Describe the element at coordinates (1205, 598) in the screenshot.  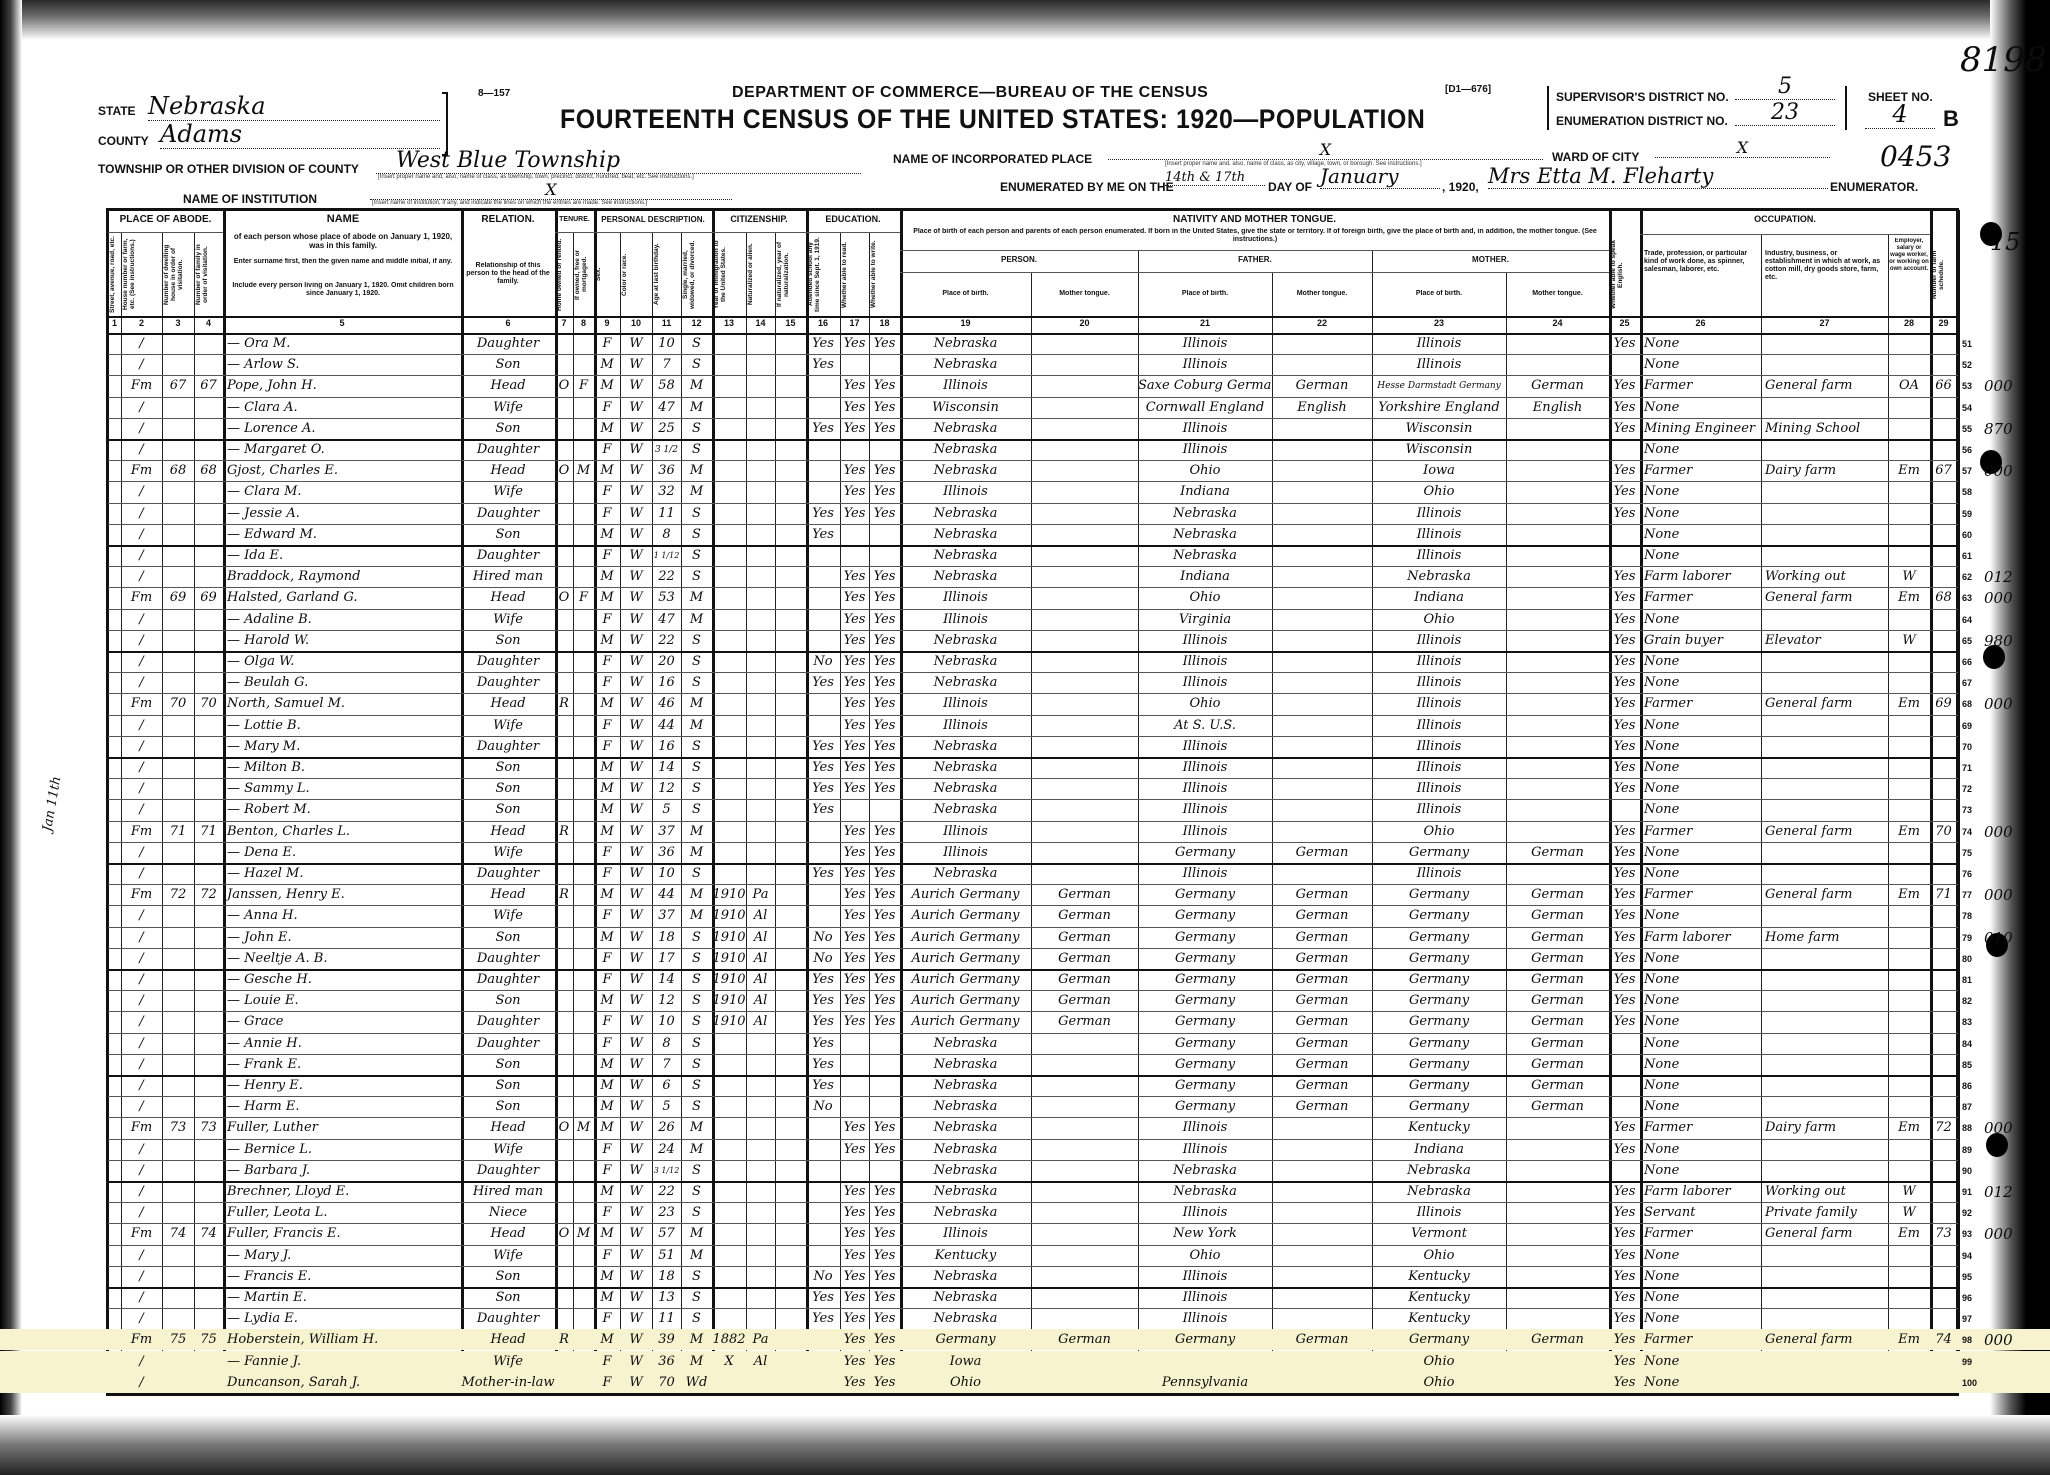
I see `cell-father-birthplace: Ohio` at that location.